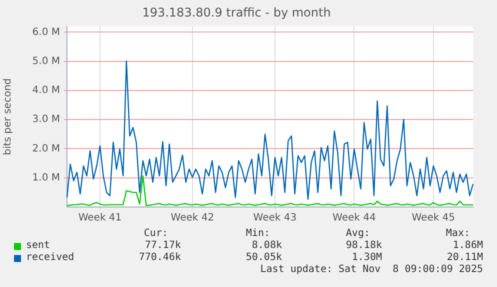 This screenshot has height=287, width=497. What do you see at coordinates (156, 234) in the screenshot?
I see `text: Cur:` at bounding box center [156, 234].